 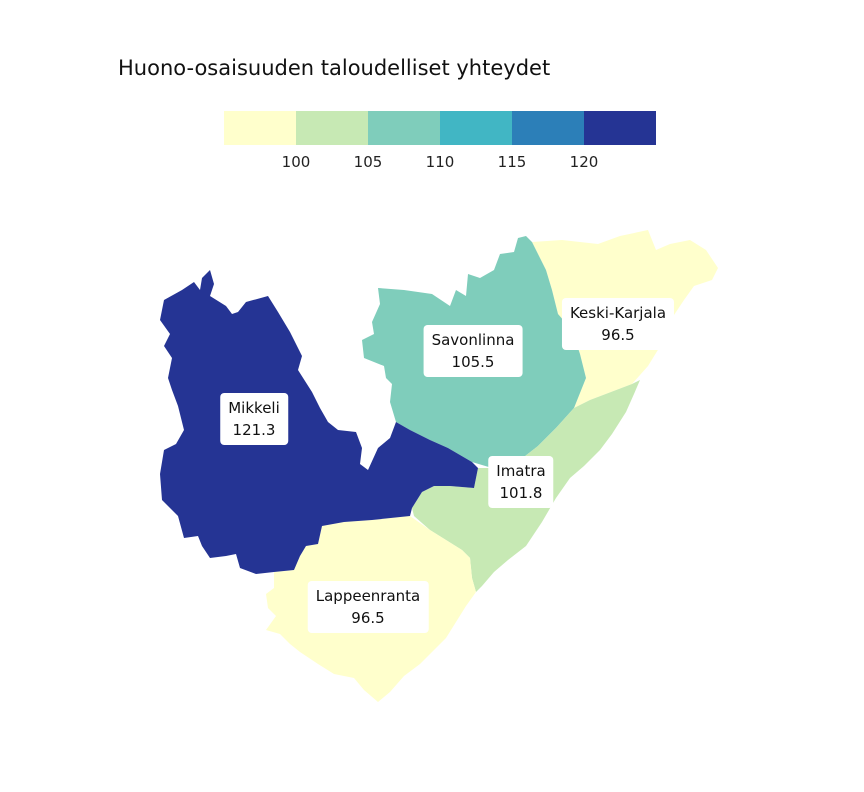 I want to click on legend-tick: 100, so click(x=296, y=162).